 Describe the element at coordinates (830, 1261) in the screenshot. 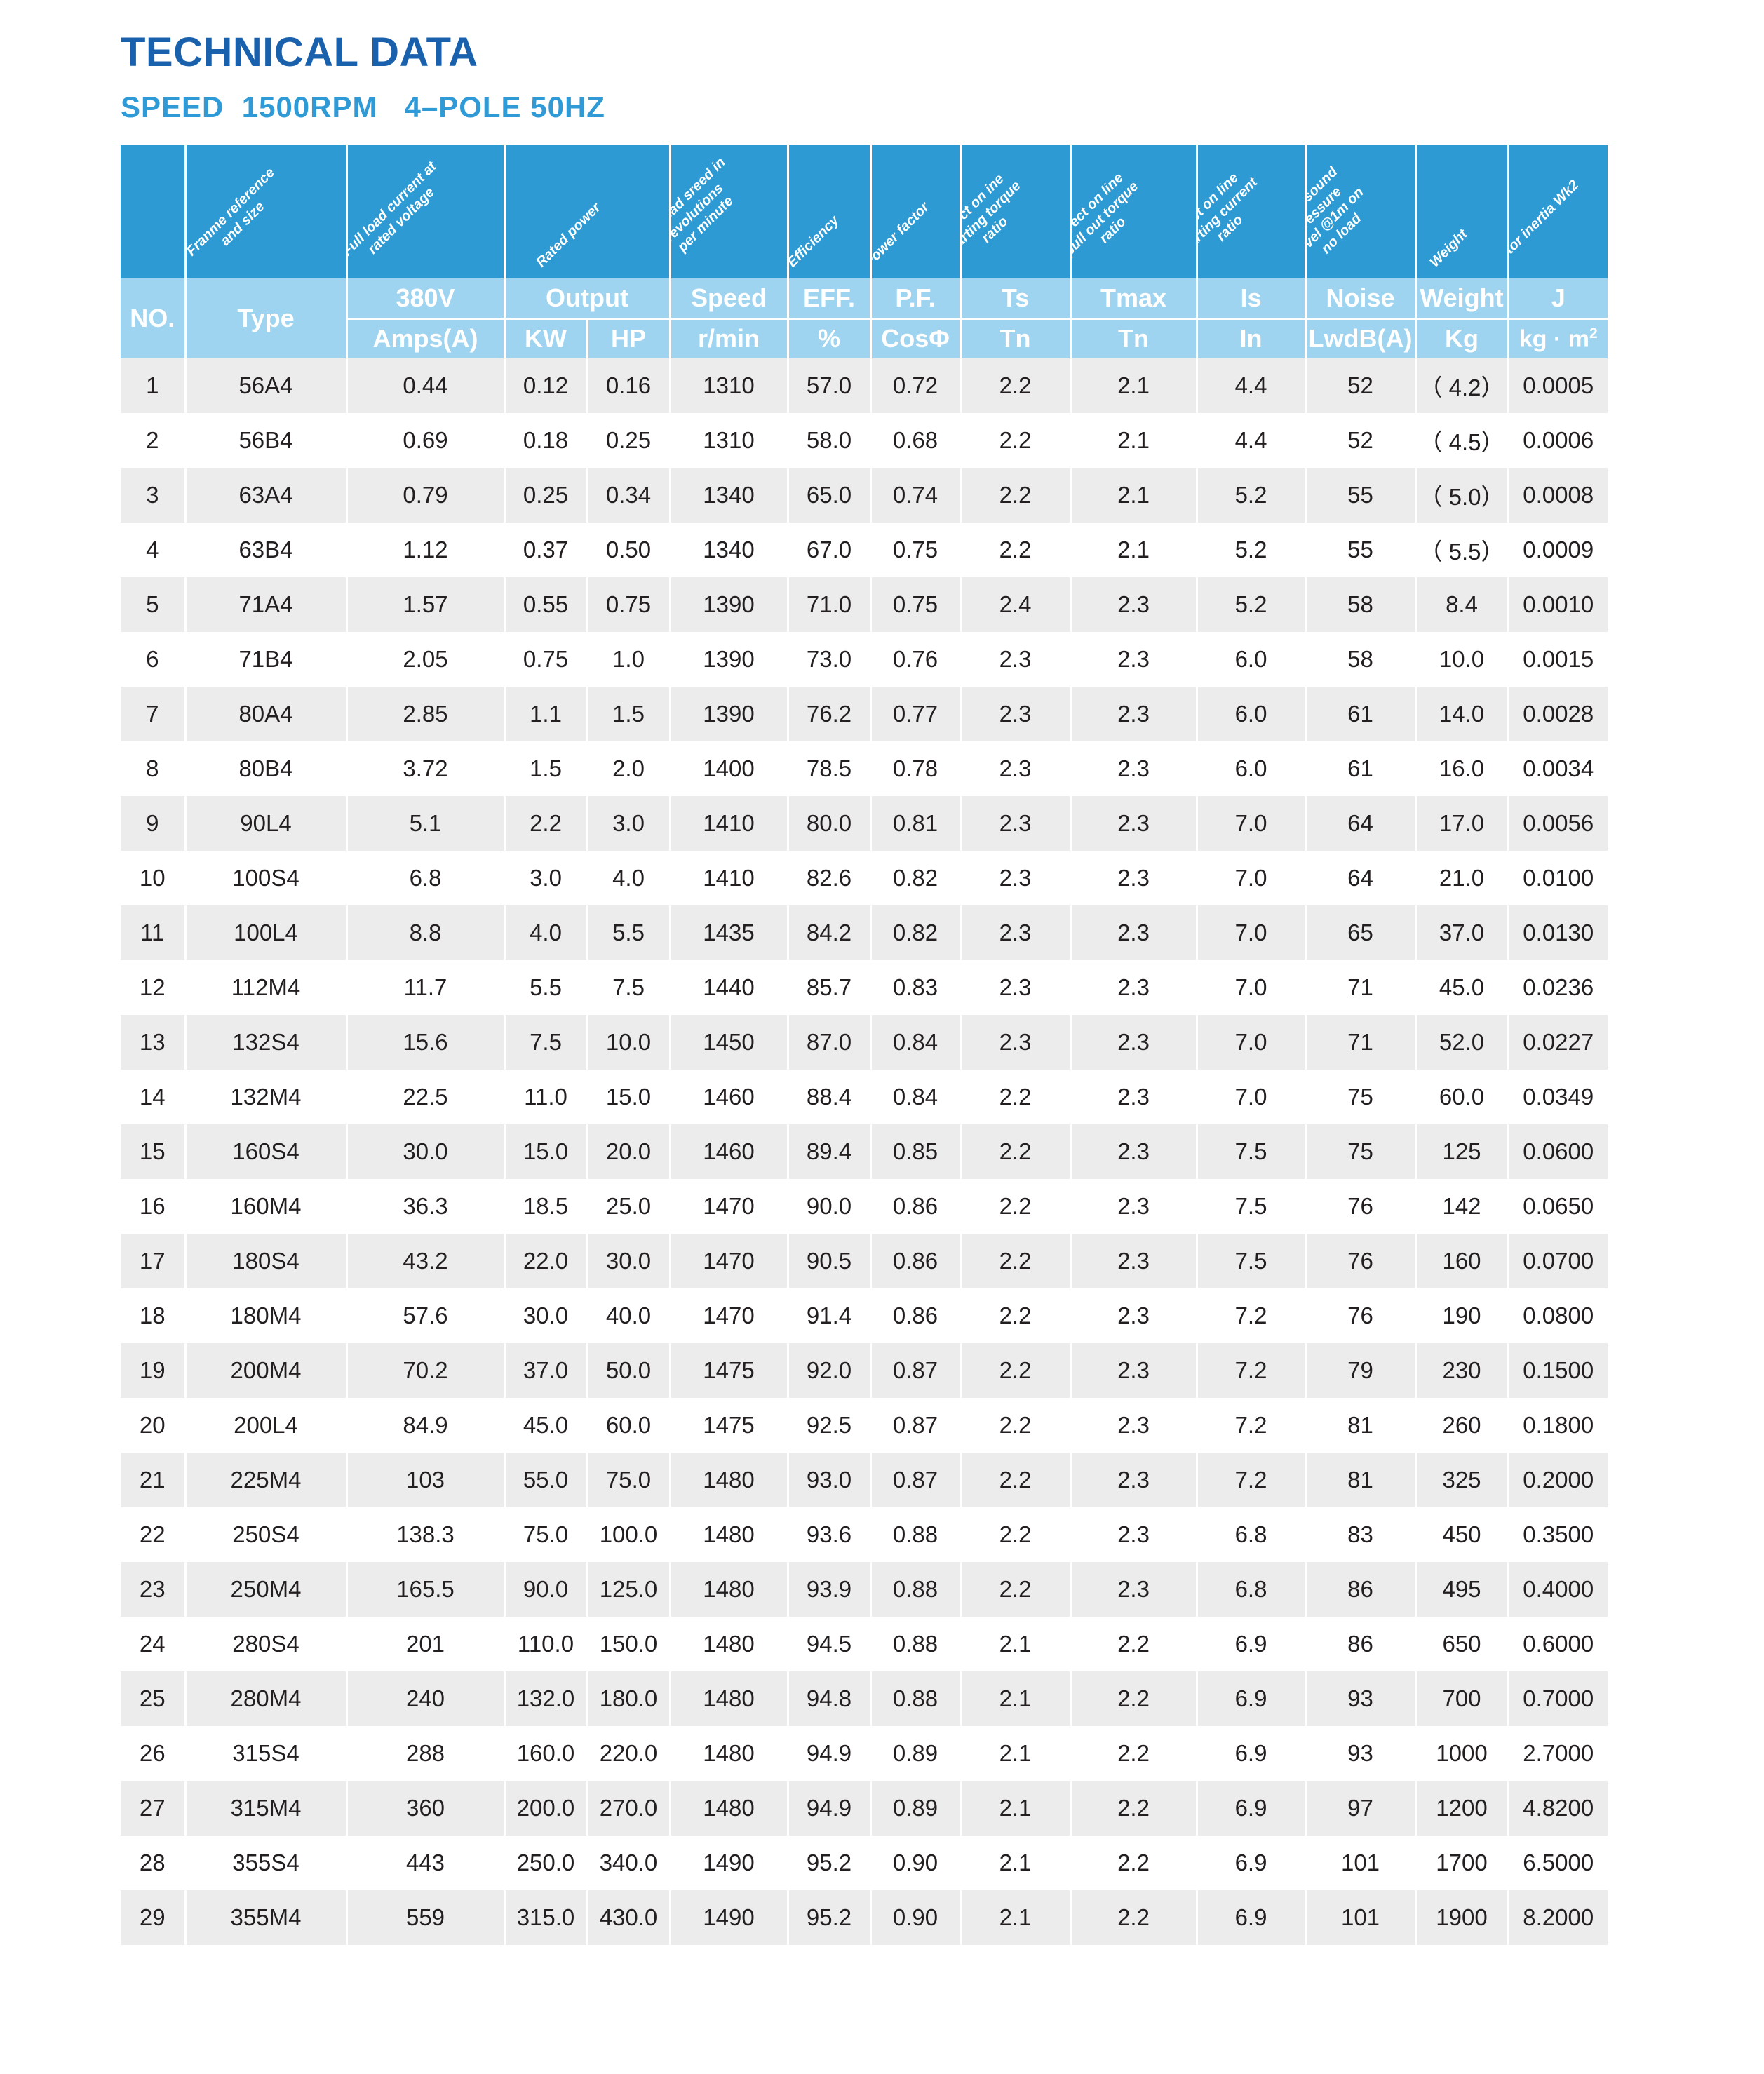

I see `cell-eff: 90.5` at that location.